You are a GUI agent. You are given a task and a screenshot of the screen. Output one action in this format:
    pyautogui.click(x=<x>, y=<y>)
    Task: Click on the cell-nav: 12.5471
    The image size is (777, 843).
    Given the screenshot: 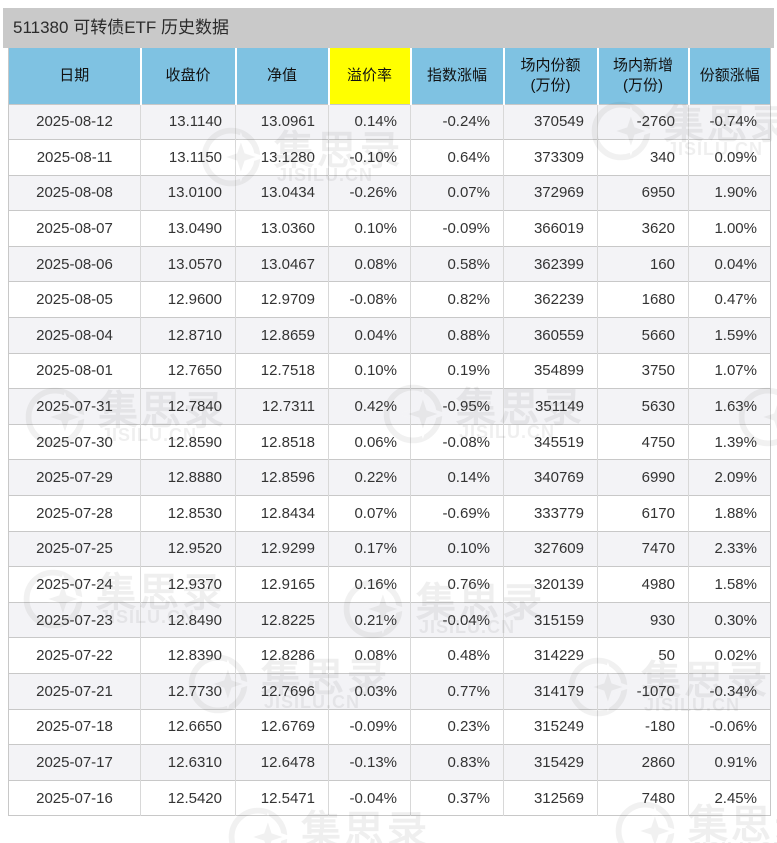 What is the action you would take?
    pyautogui.click(x=282, y=797)
    